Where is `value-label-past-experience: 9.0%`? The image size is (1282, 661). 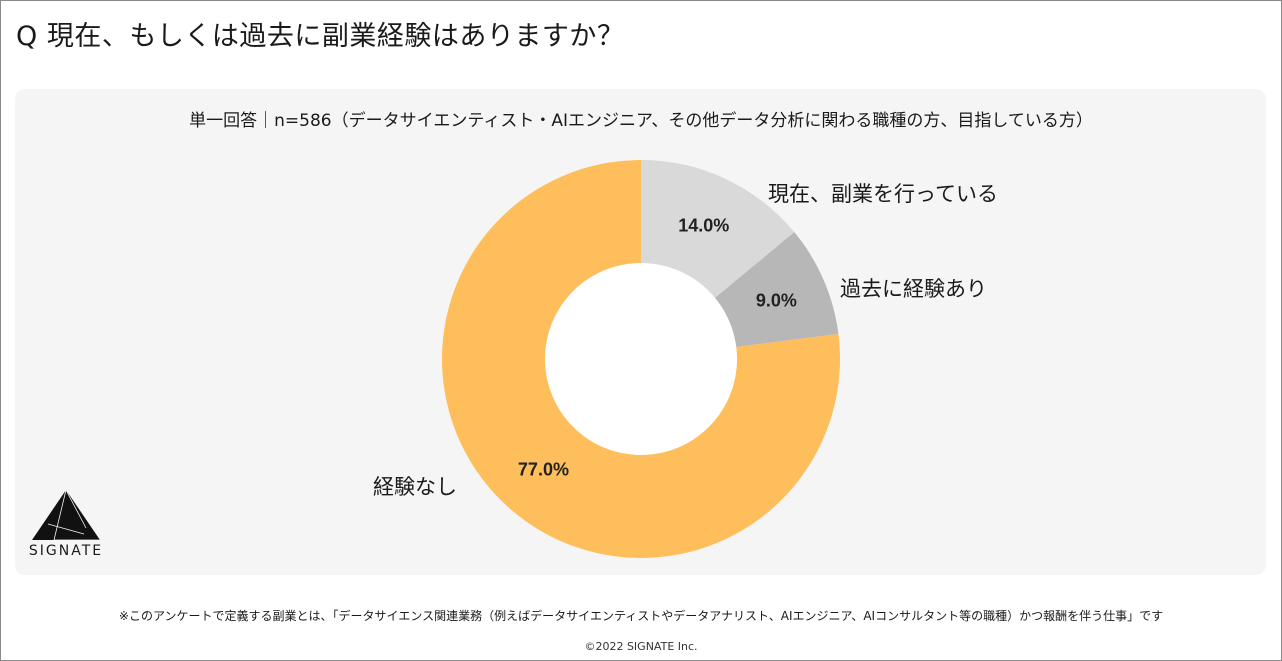 value-label-past-experience: 9.0% is located at coordinates (776, 300).